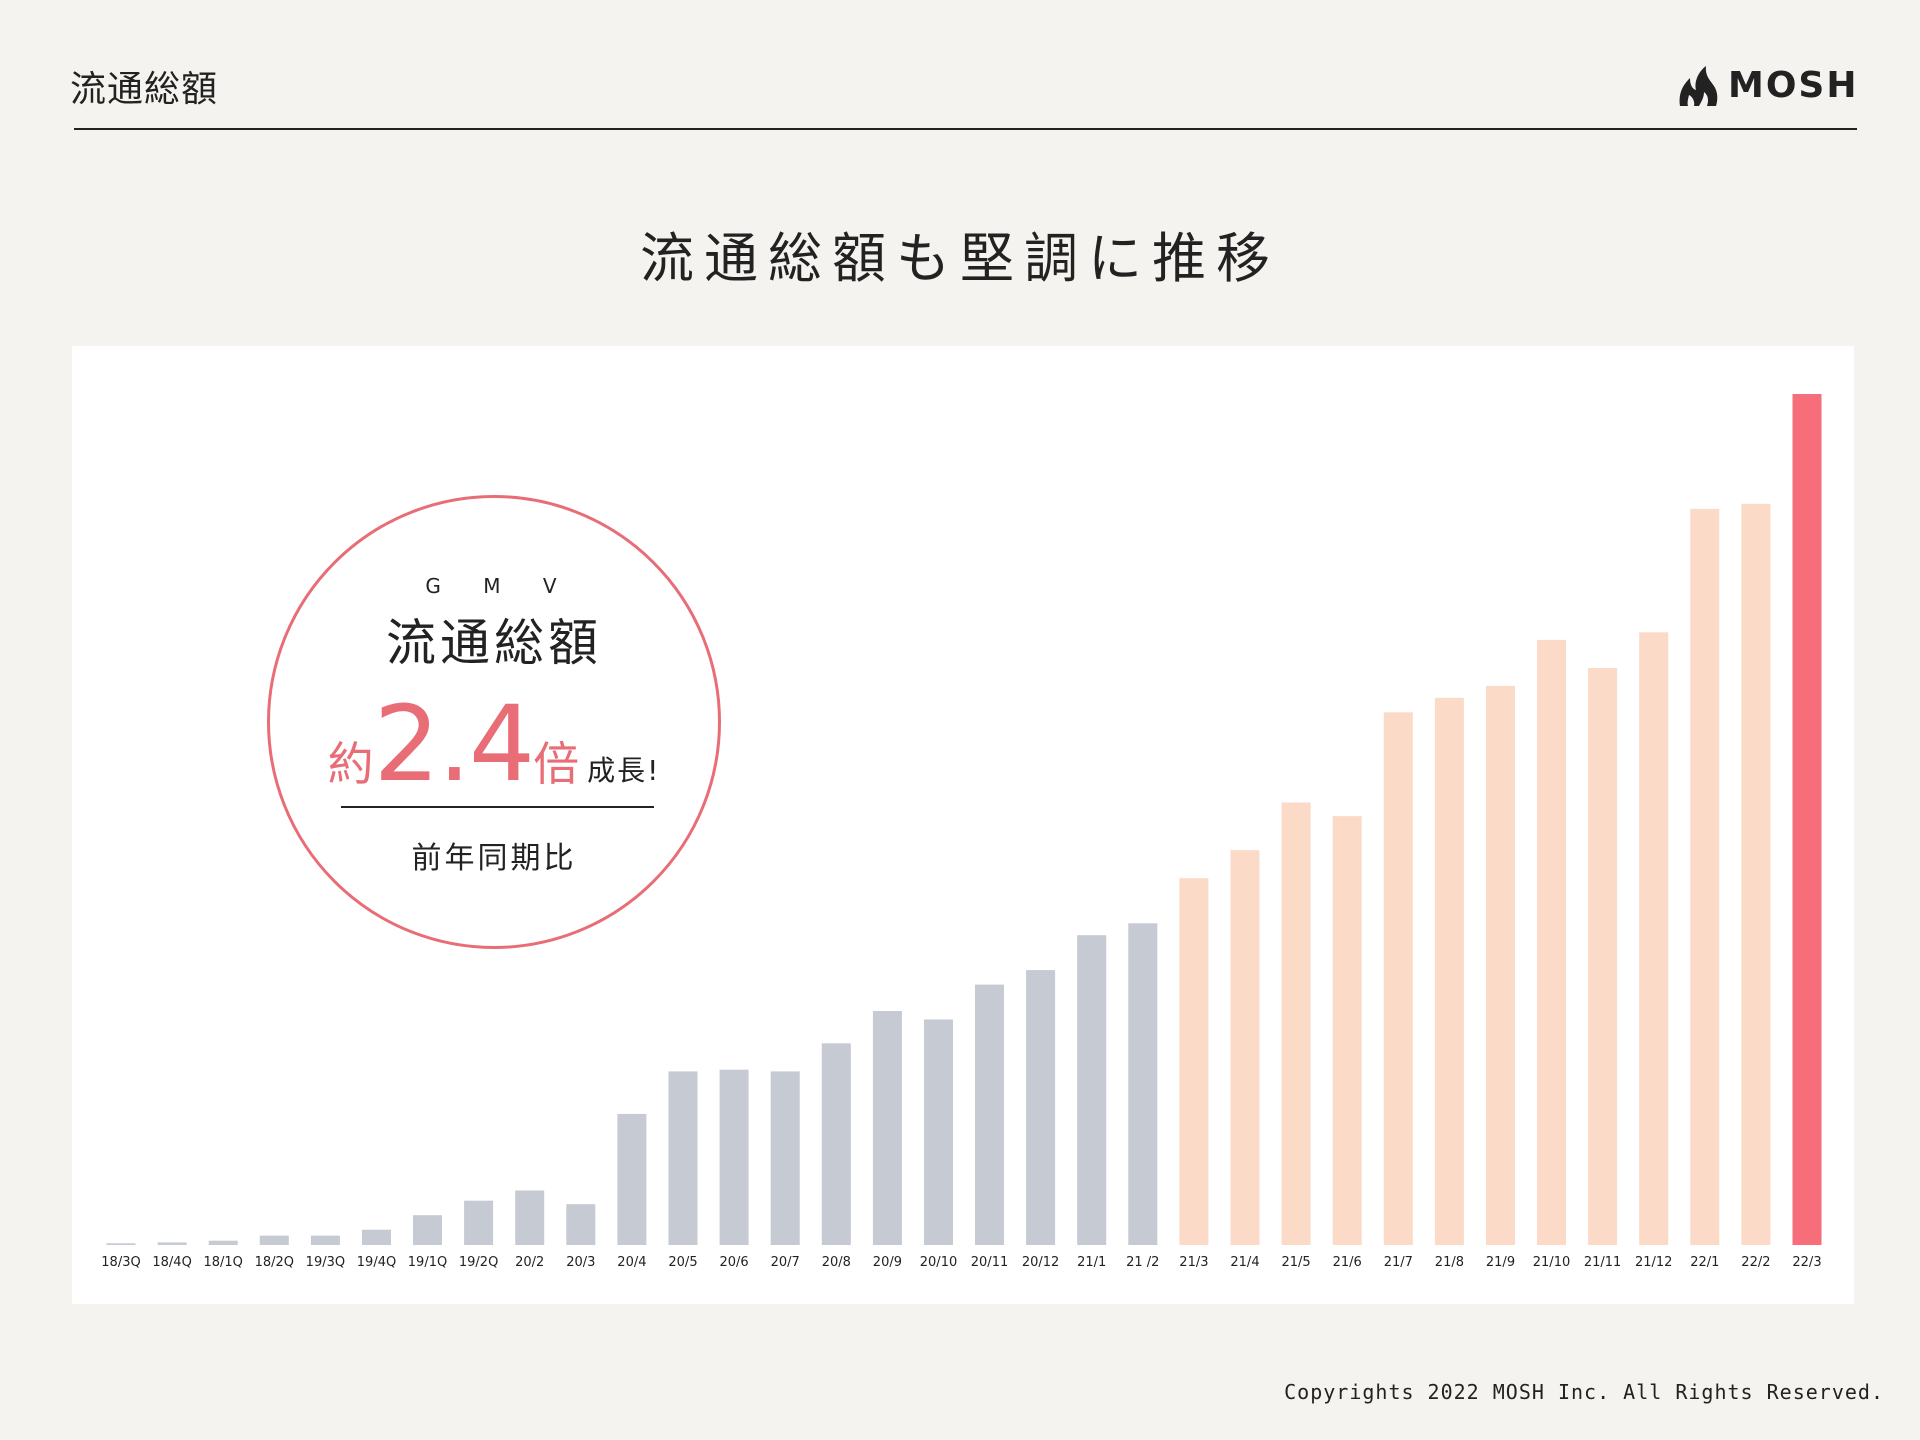  Describe the element at coordinates (500, 586) in the screenshot. I see `badge-subtitle: G M V` at that location.